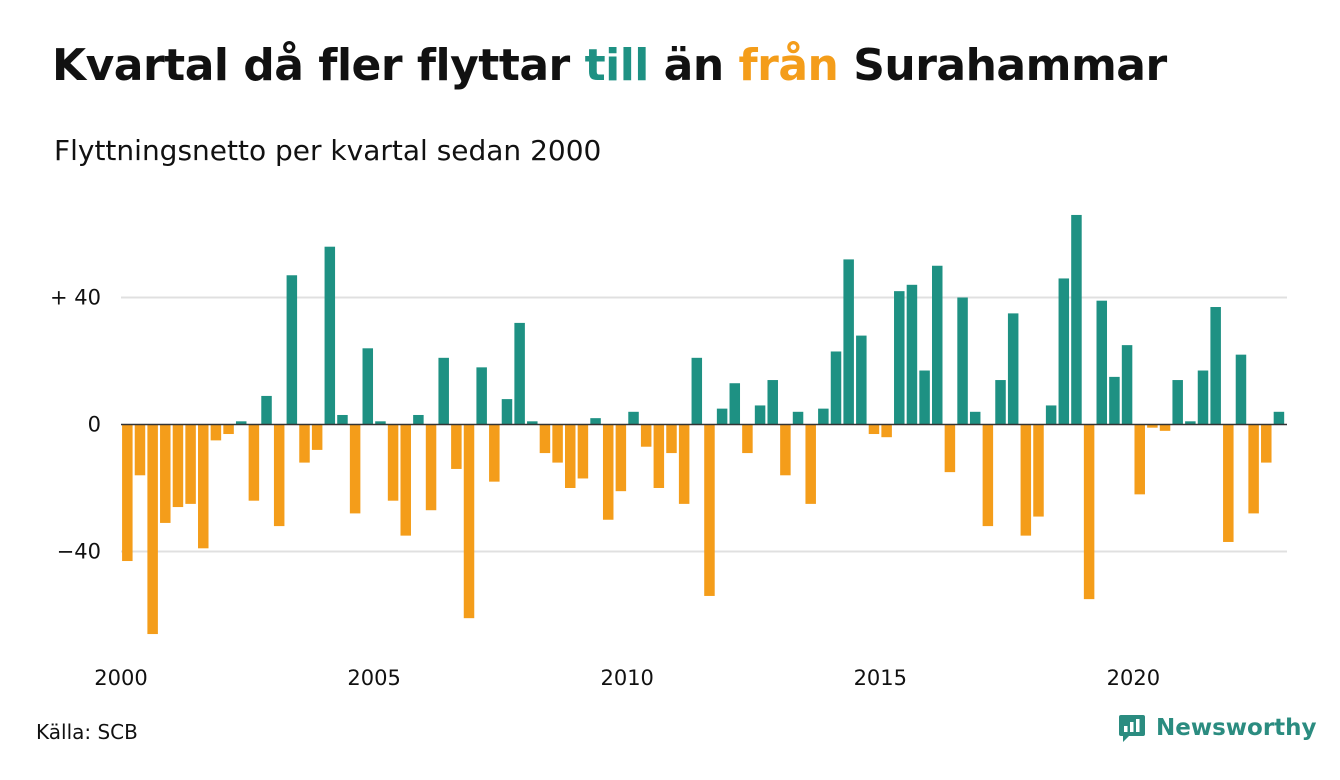 The width and height of the screenshot is (1340, 780). Describe the element at coordinates (75, 298) in the screenshot. I see `y-tick-label: + 40` at that location.